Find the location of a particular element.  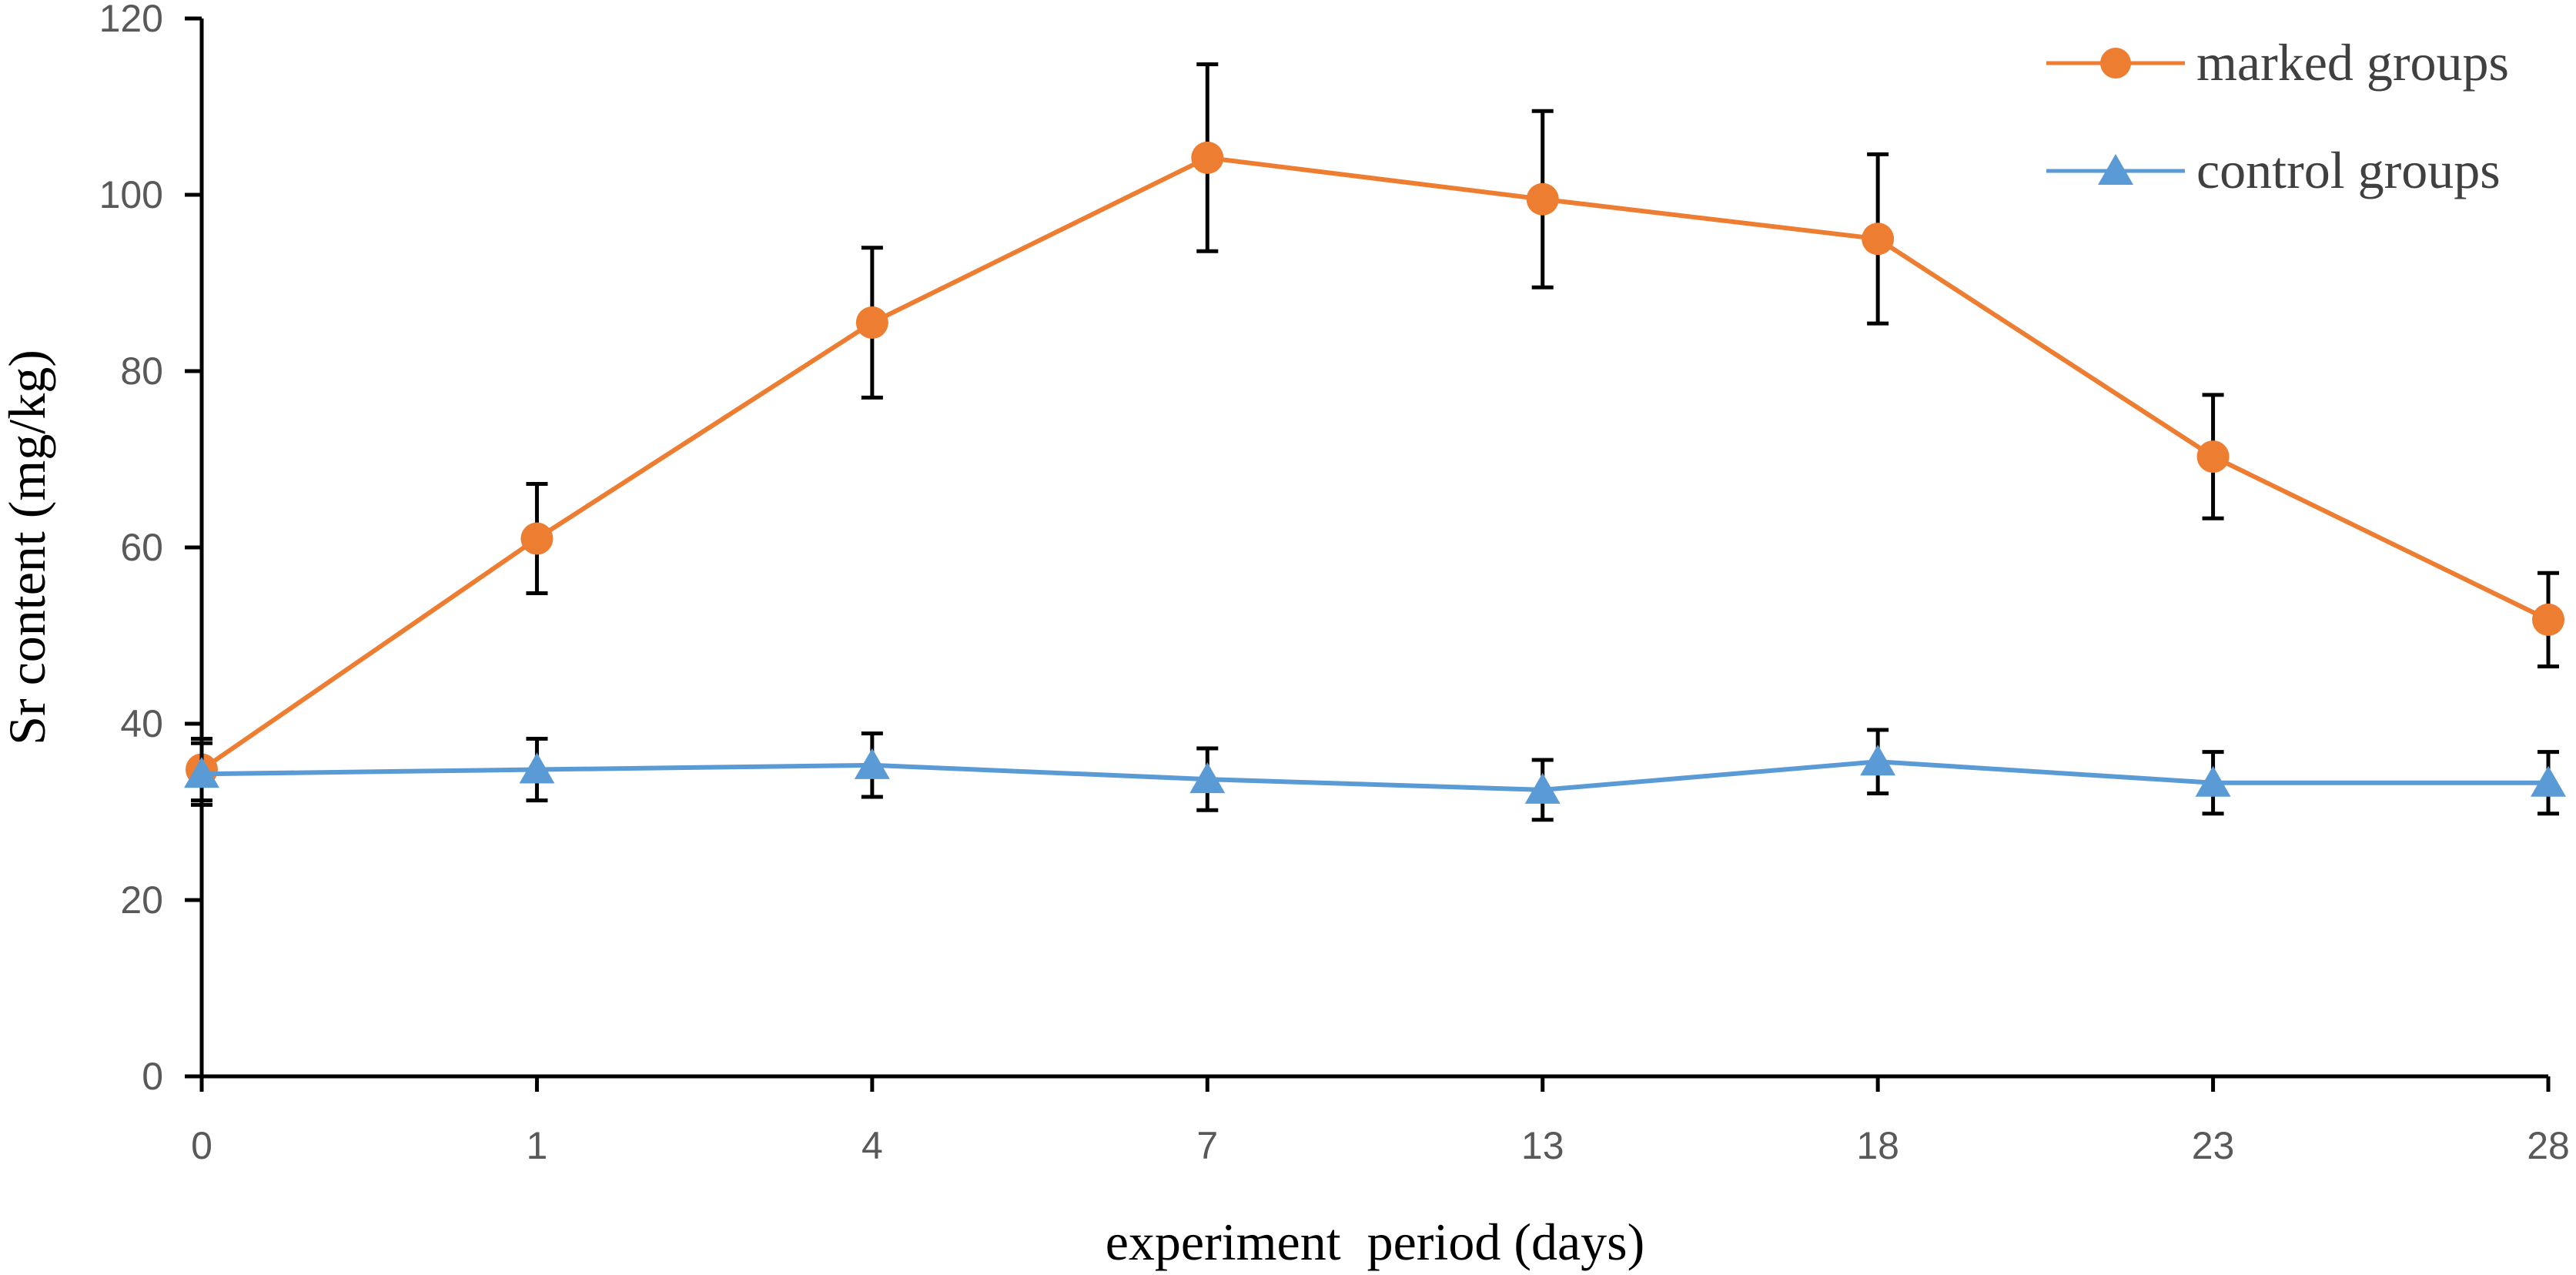

y-tick-label: 40 is located at coordinates (142, 723).